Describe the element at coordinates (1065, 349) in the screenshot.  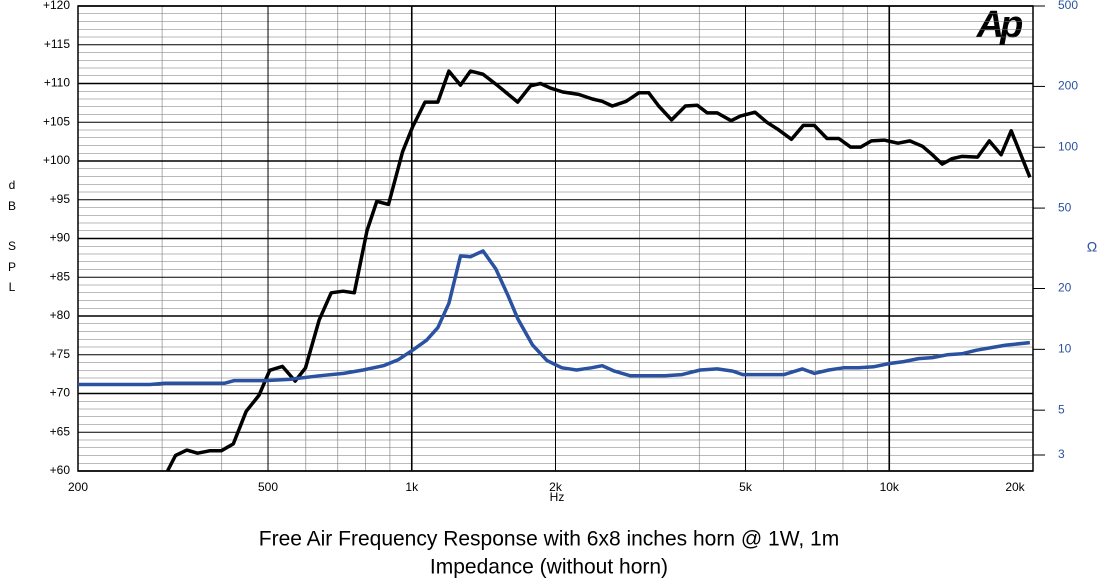
I see `y2-tick-label: 10` at that location.